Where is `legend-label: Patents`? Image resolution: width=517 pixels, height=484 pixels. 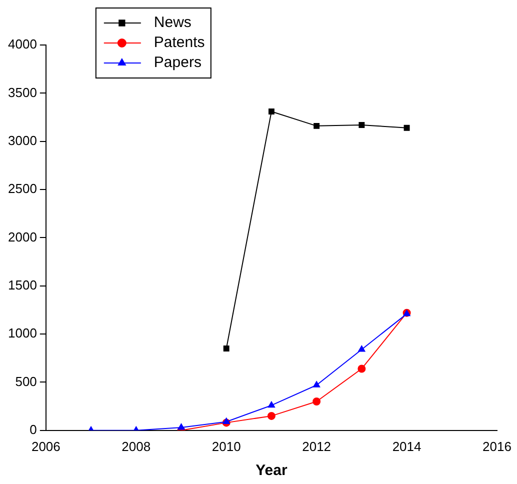 legend-label: Patents is located at coordinates (179, 43).